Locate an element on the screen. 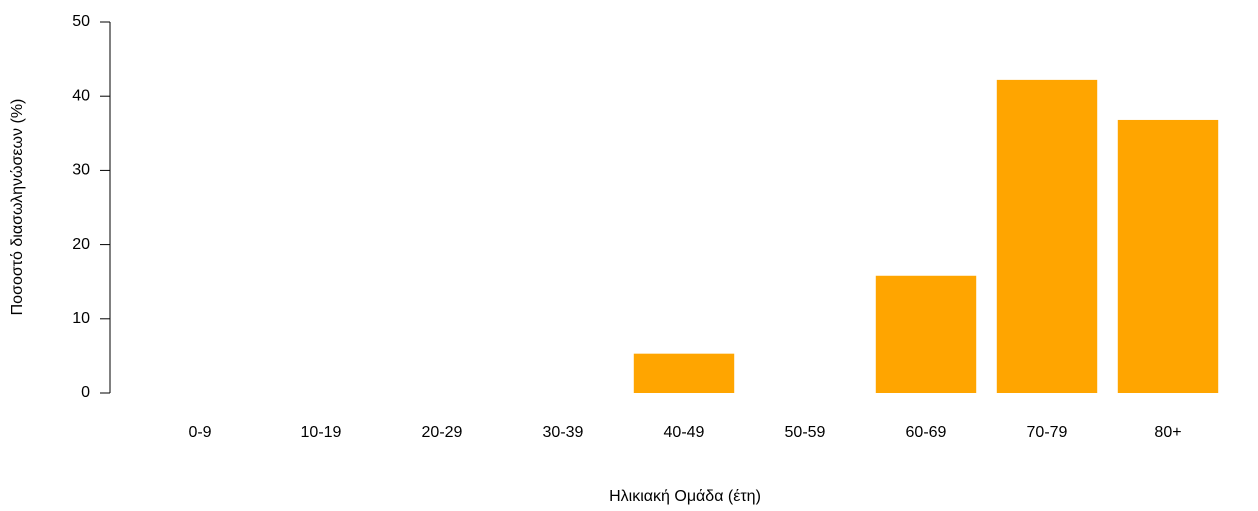 The width and height of the screenshot is (1258, 511). x-tick-label: 60-69 is located at coordinates (926, 432).